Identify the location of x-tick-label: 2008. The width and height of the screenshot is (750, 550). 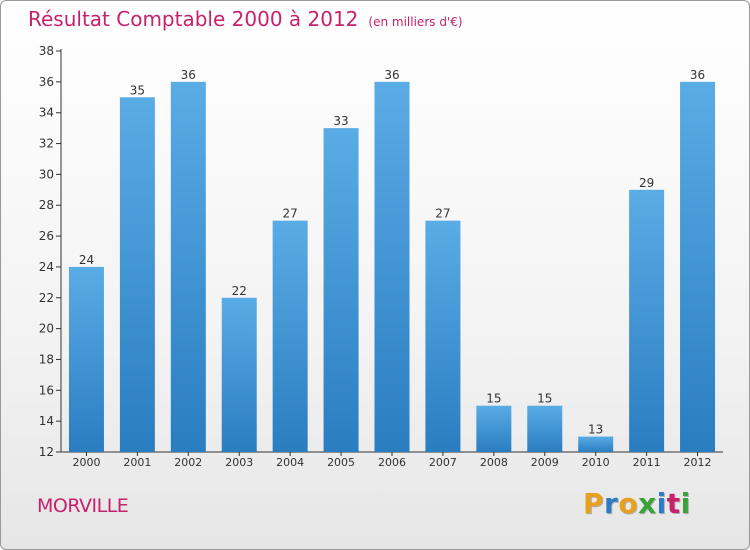
(494, 462).